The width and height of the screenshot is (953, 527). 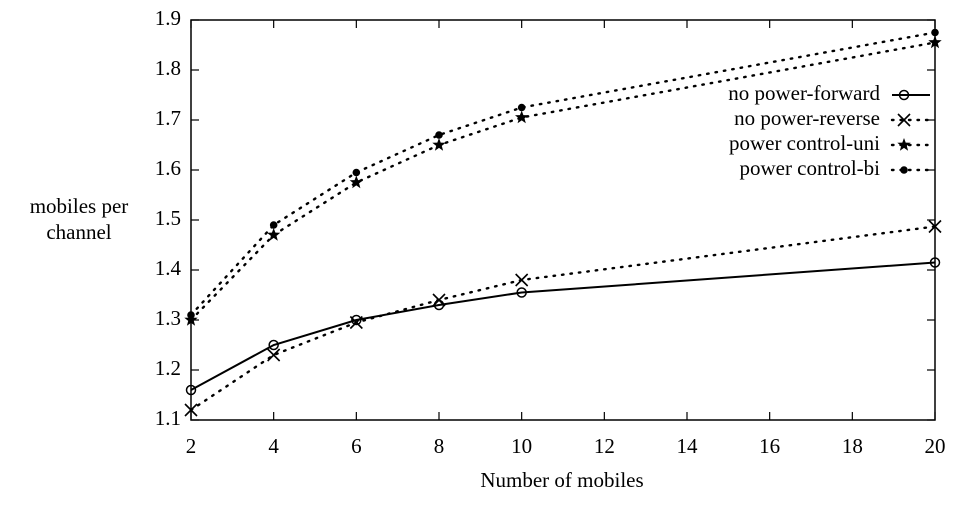 I want to click on y-axis-label: mobiles per channel, so click(x=79, y=219).